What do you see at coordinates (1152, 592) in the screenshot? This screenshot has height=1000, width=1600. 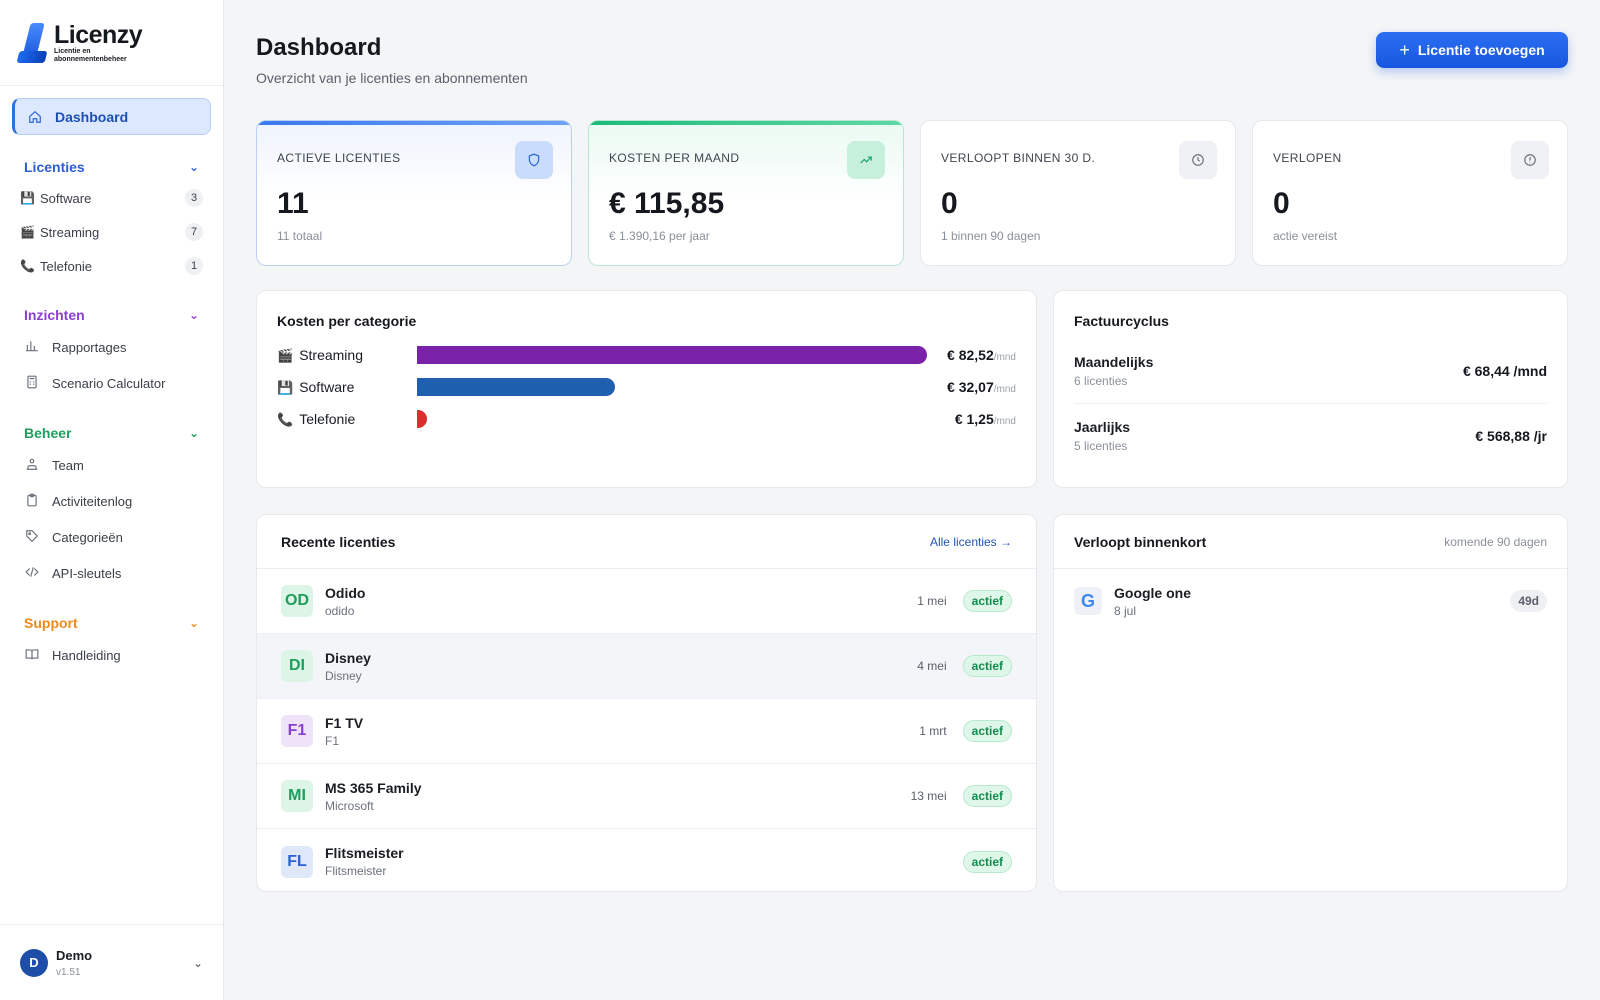 I see `license-name: Google one` at bounding box center [1152, 592].